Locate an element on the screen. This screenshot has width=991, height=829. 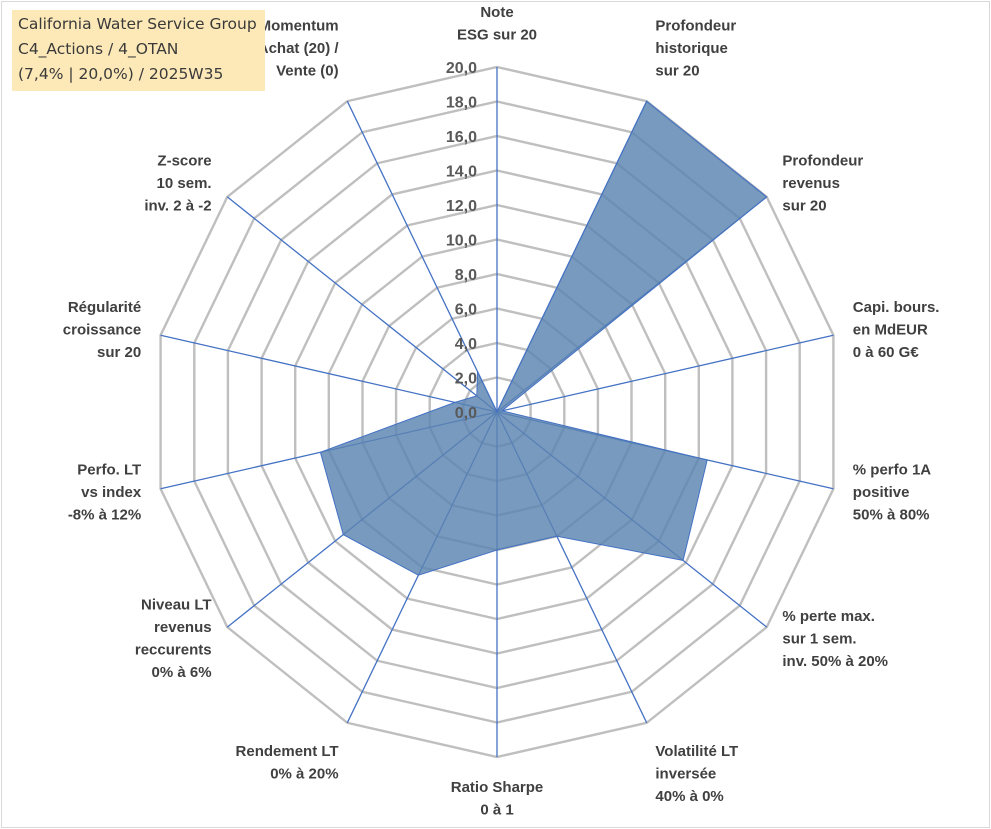
axis-label-line: Perfo. LT is located at coordinates (109, 470).